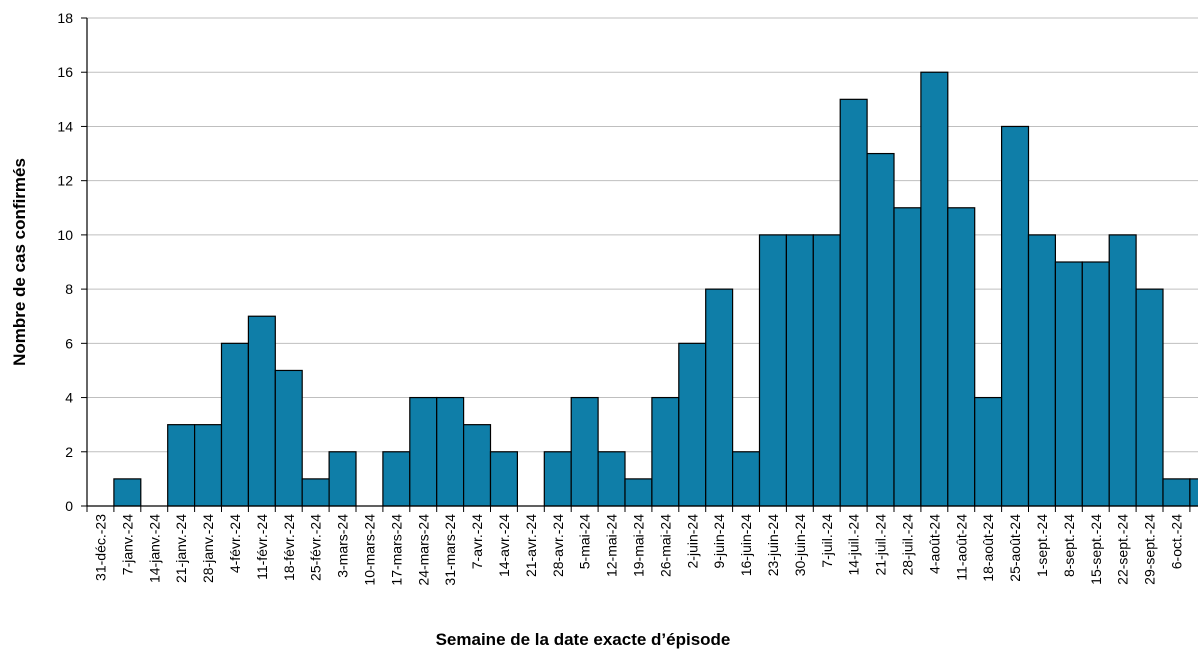 Image resolution: width=1198 pixels, height=654 pixels. Describe the element at coordinates (692, 541) in the screenshot. I see `x-tick-label: 2-juin-24` at that location.